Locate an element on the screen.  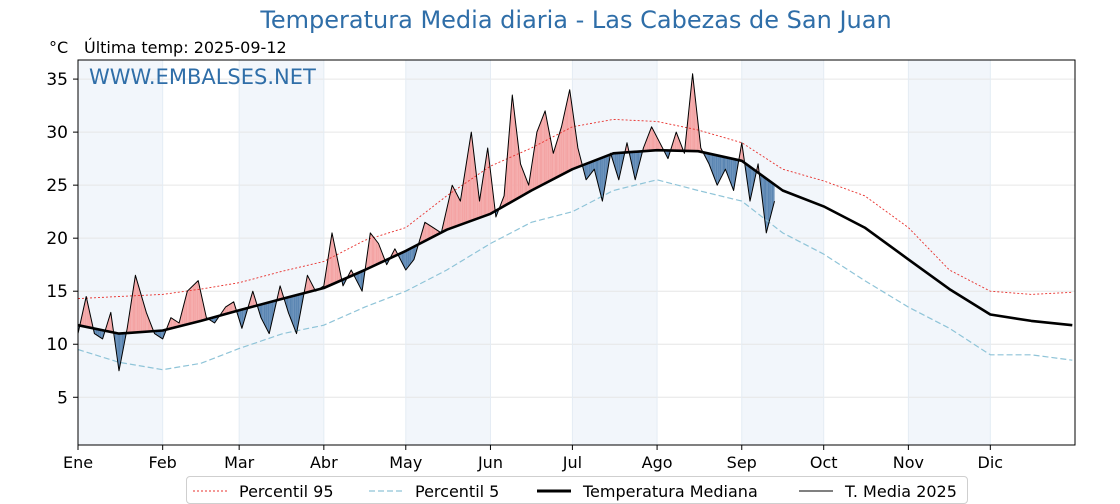
x-tick-label: Ago is located at coordinates (657, 462).